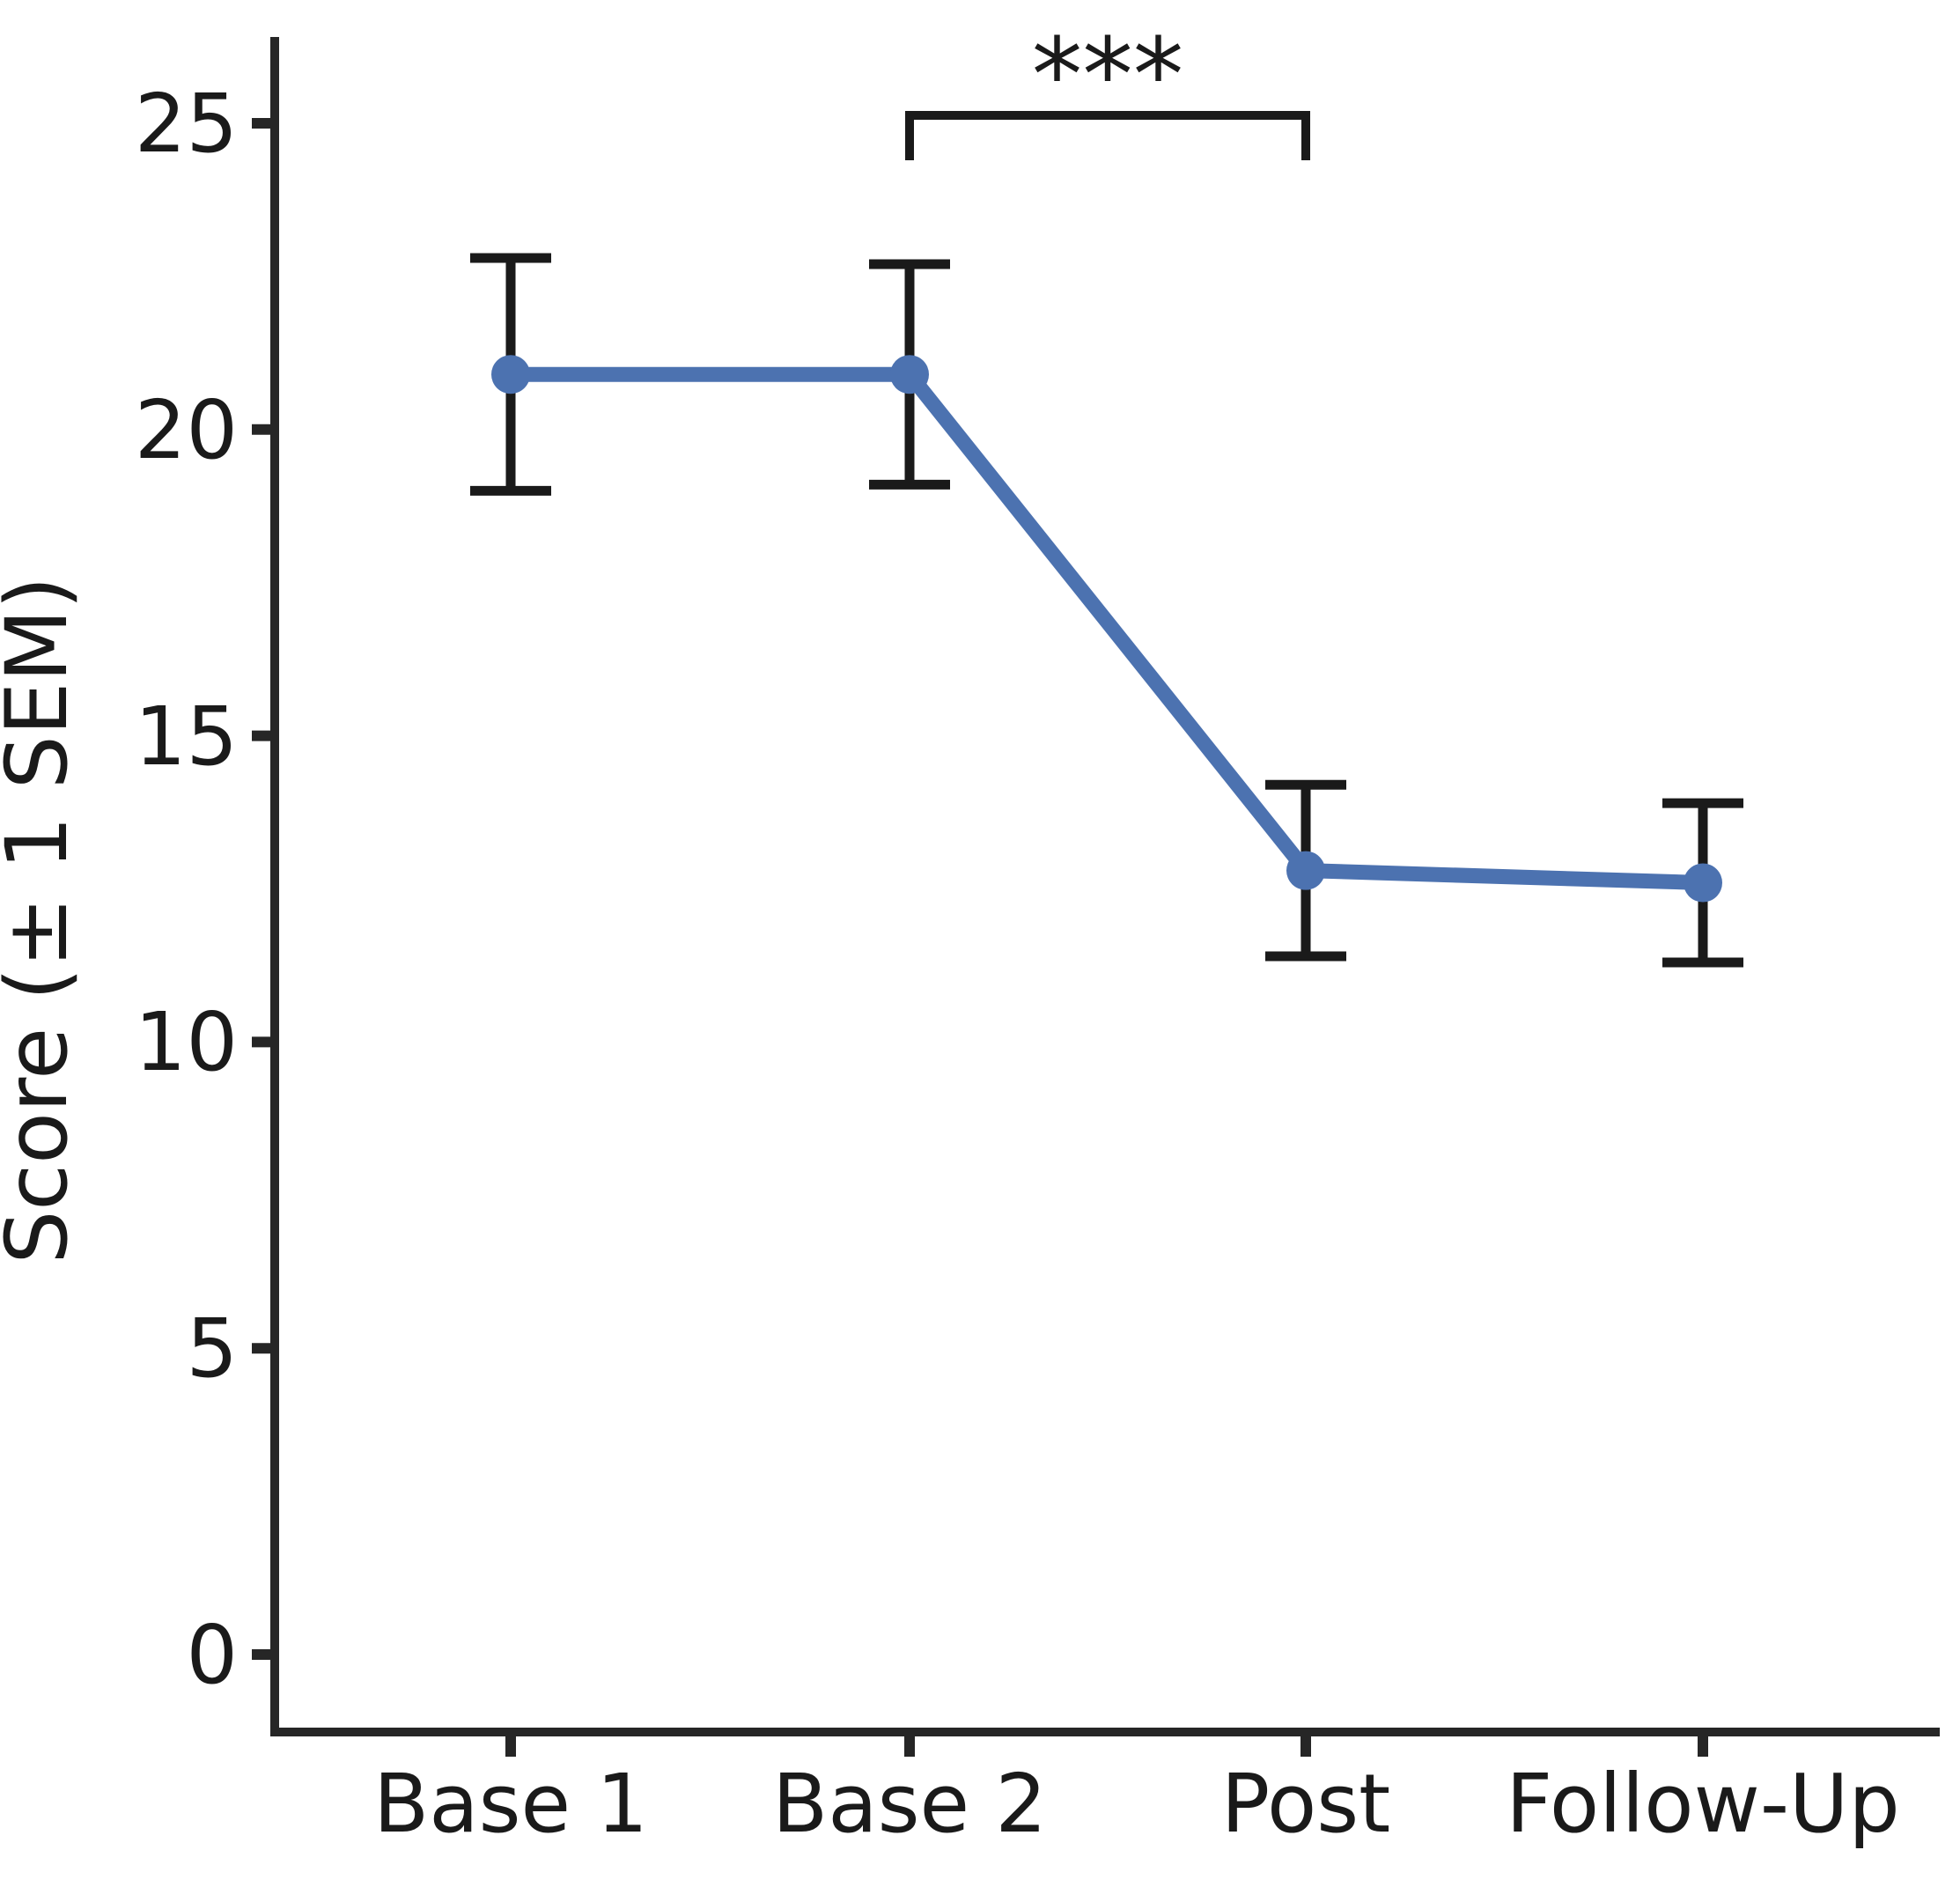  Describe the element at coordinates (212, 1349) in the screenshot. I see `y-tick-label-5: 5` at that location.